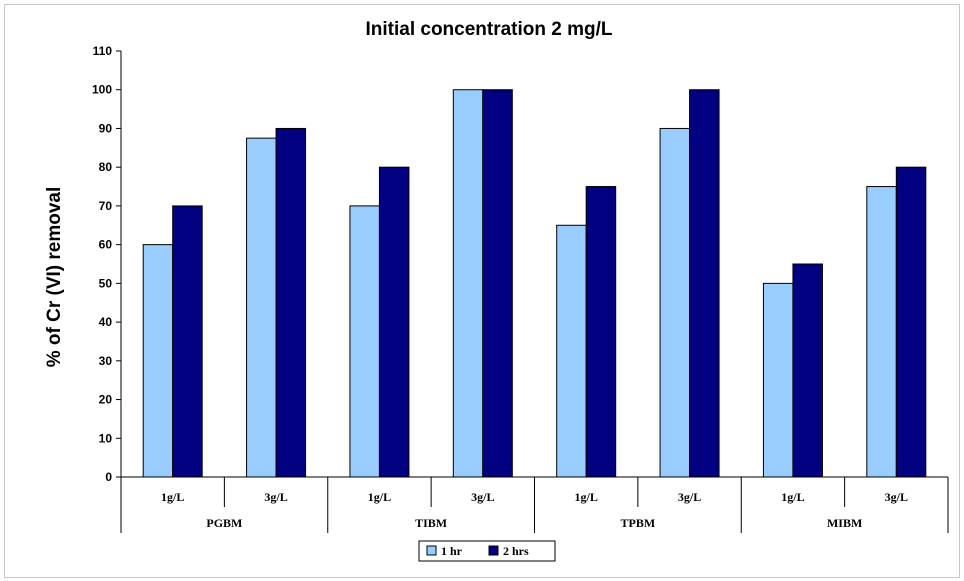  Describe the element at coordinates (106, 361) in the screenshot. I see `y-tick-label: 30` at that location.